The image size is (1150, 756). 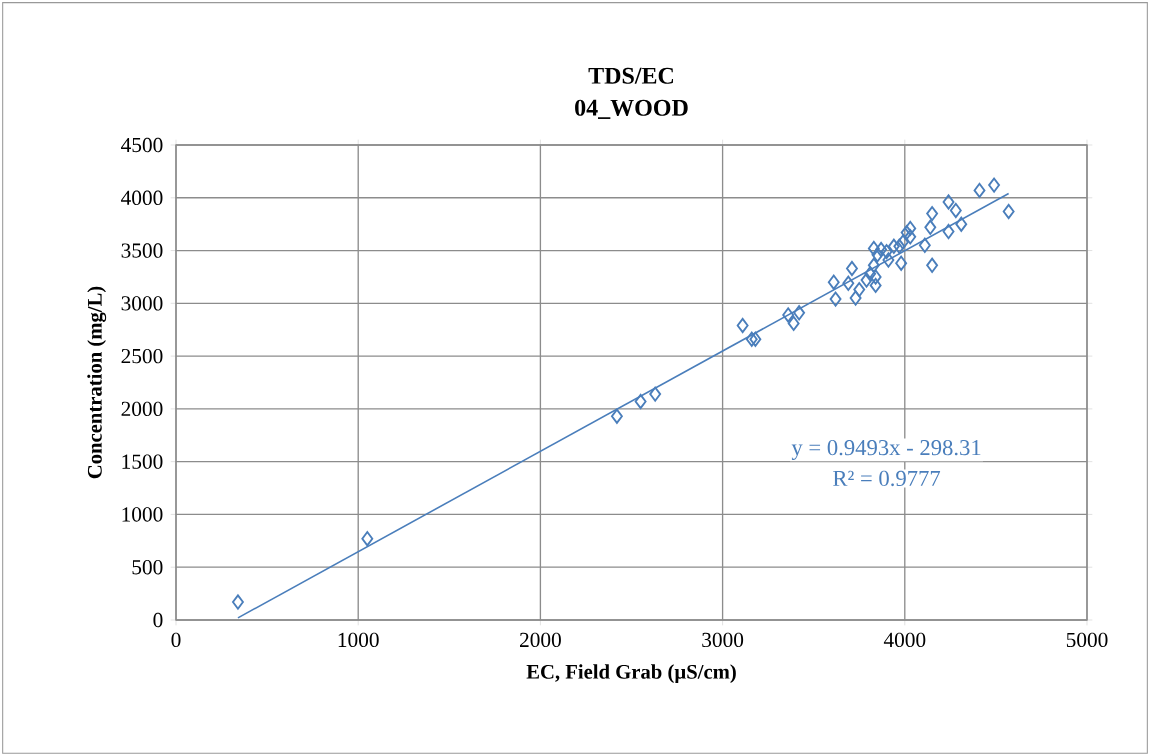 I want to click on x-tick-label: 4000, so click(x=904, y=640).